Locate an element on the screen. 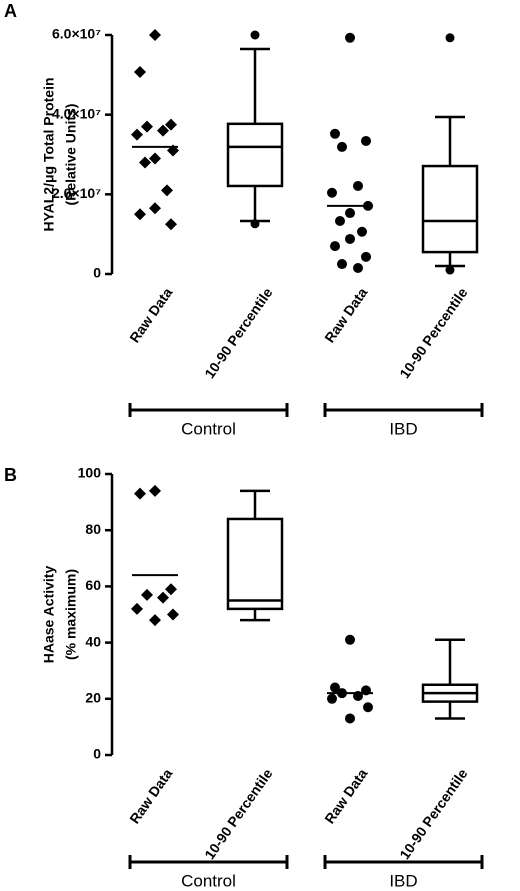 The height and width of the screenshot is (891, 520). panel-label: B is located at coordinates (10, 475).